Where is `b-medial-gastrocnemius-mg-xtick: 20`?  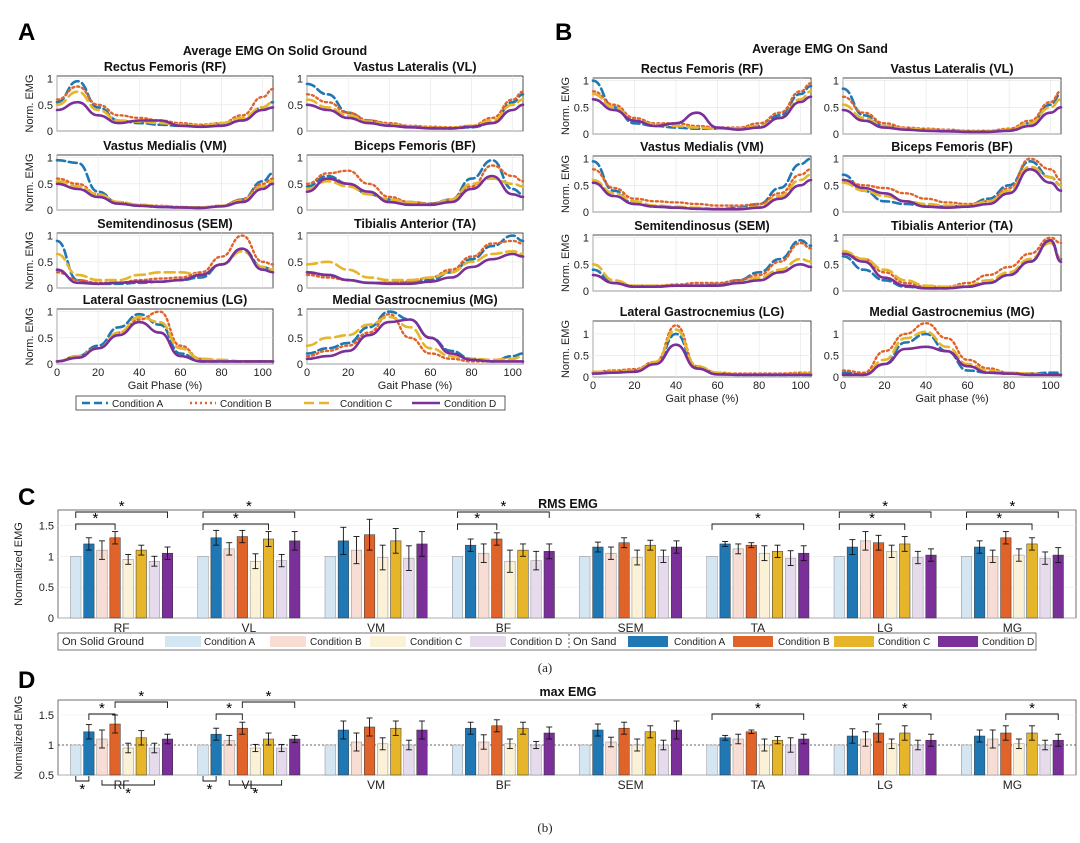 b-medial-gastrocnemius-mg-xtick: 20 is located at coordinates (884, 386).